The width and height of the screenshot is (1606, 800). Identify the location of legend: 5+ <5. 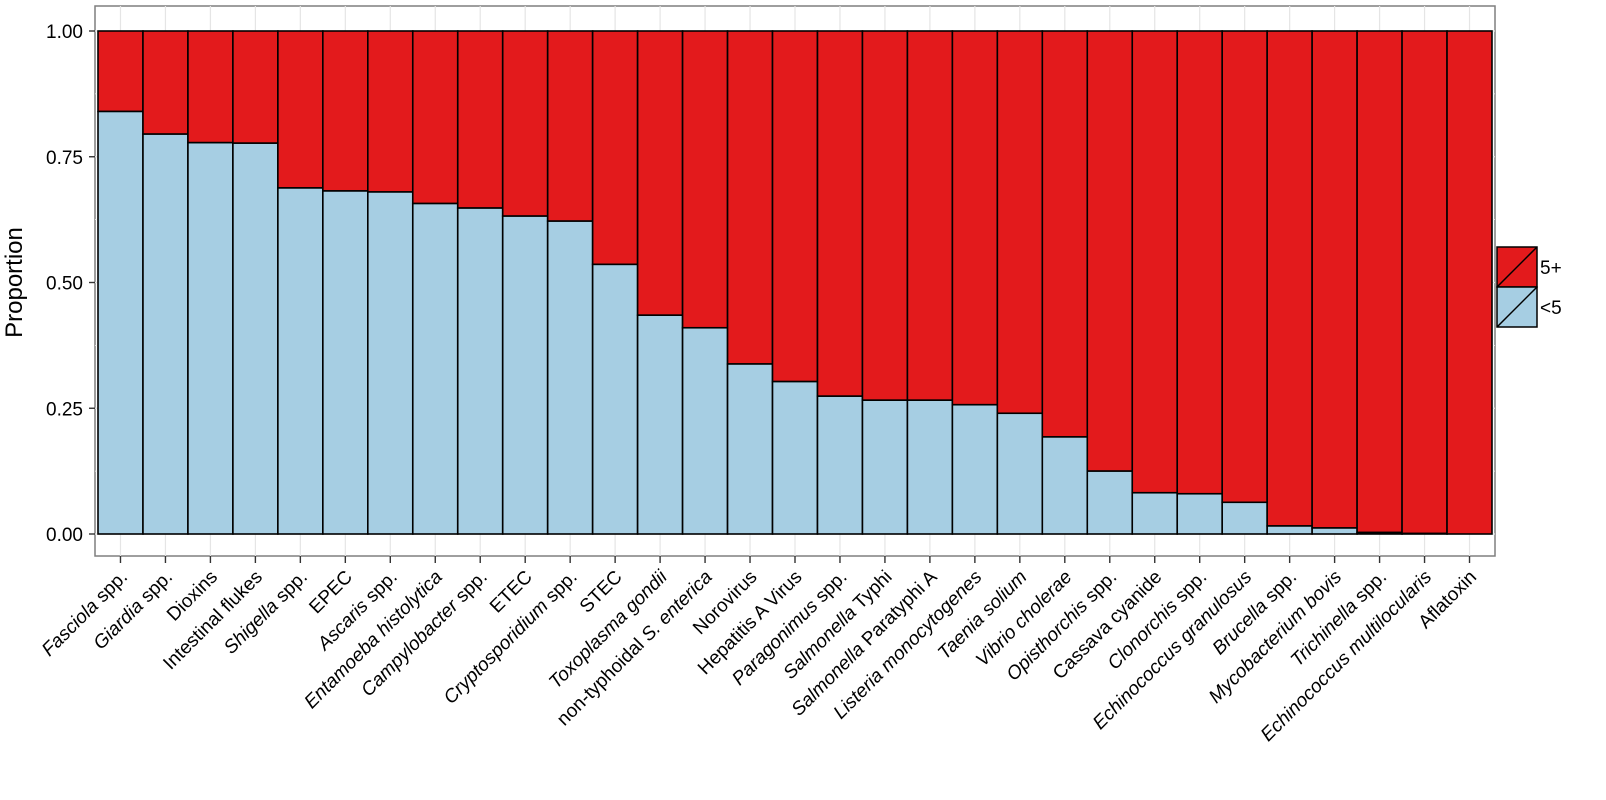
(1529, 287).